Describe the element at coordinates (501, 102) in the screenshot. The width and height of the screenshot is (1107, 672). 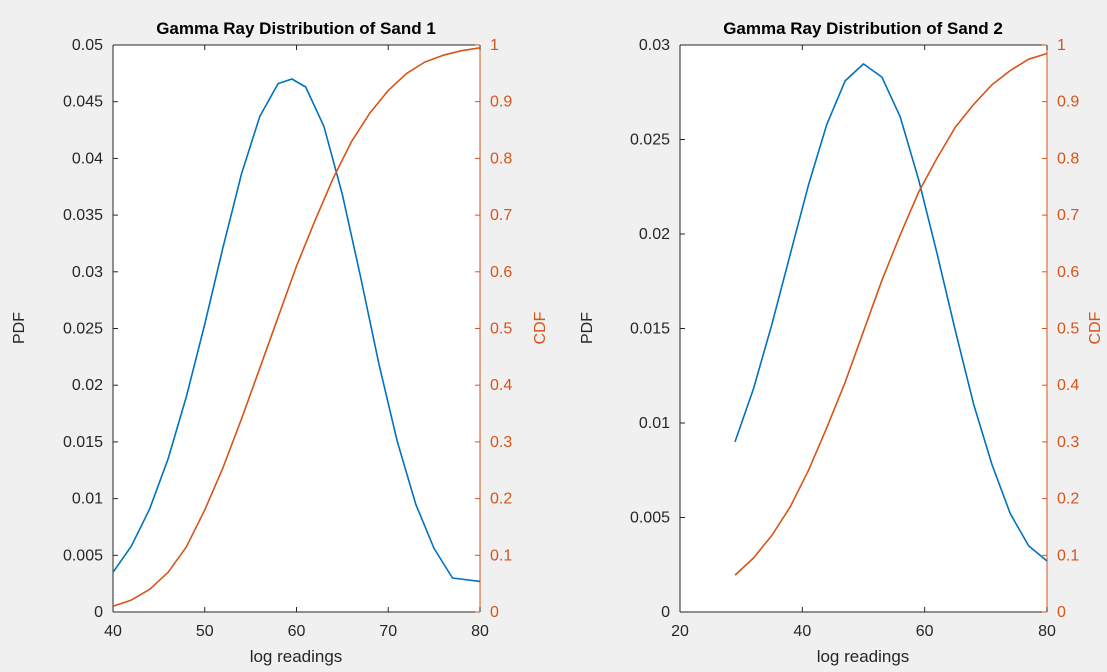
I see `sand-1-right-ytick-label: 0.9` at that location.